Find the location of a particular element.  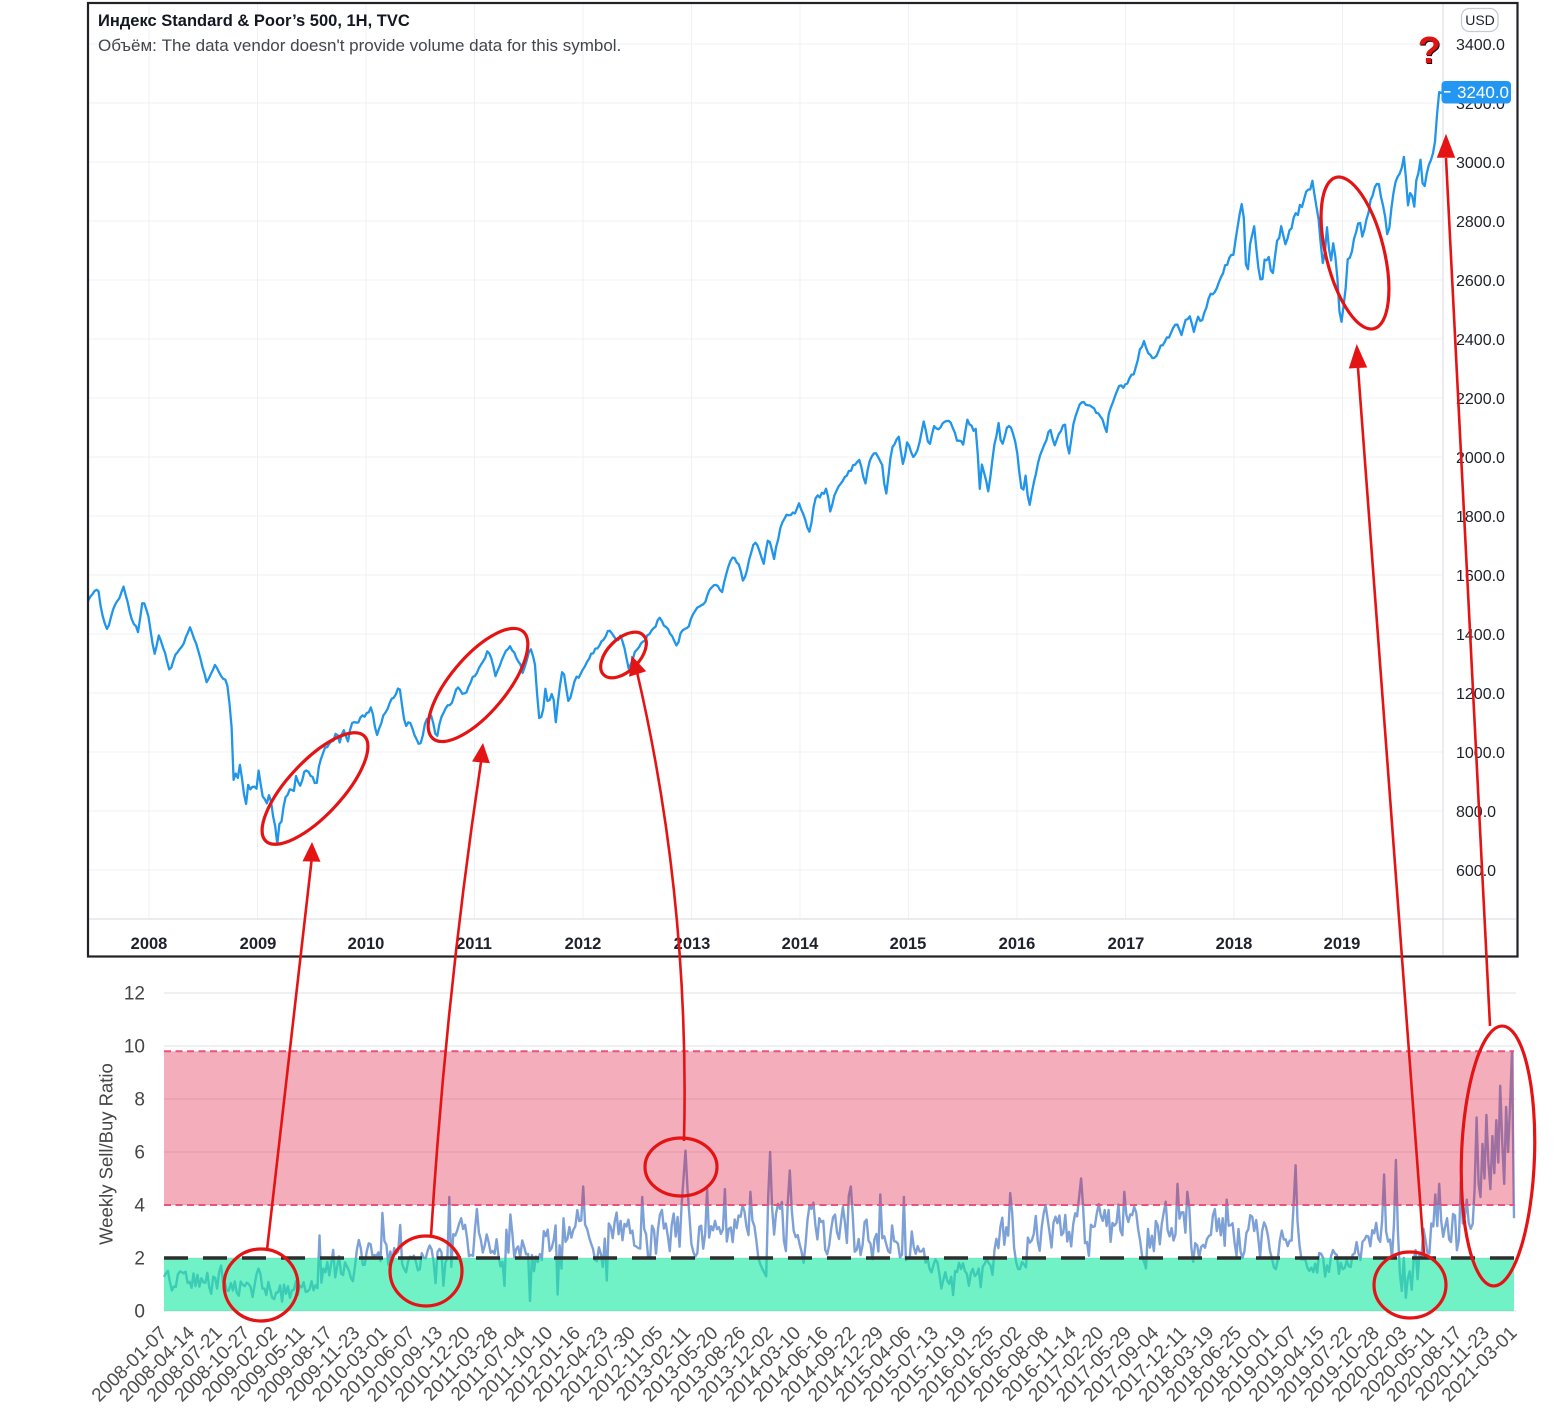

svg-text: 2012 is located at coordinates (583, 944).